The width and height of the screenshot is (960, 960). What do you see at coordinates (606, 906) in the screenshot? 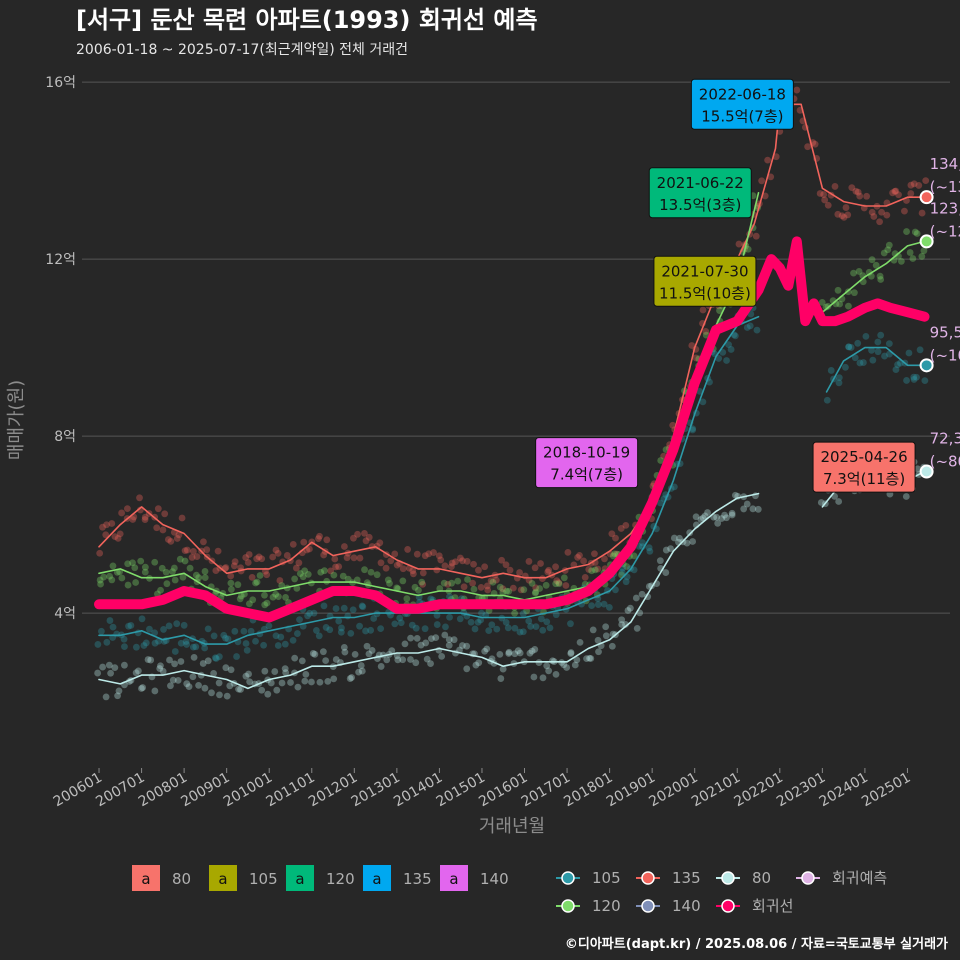
I see `legend-line-label: 120` at bounding box center [606, 906].